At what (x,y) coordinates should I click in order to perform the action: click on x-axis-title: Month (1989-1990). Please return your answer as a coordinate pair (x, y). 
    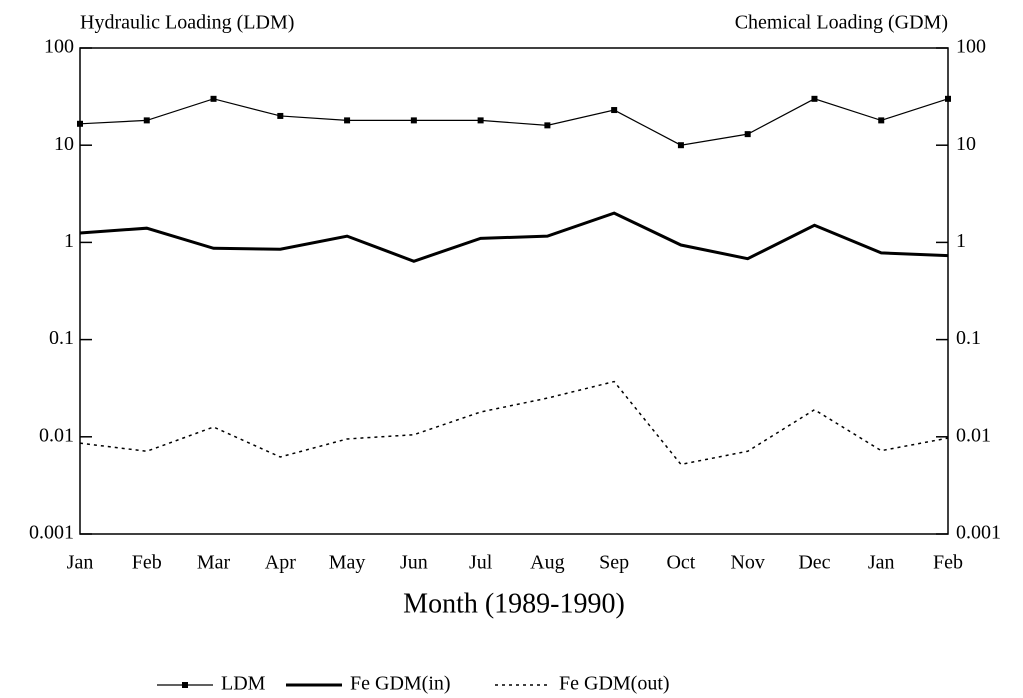
    Looking at the image, I should click on (514, 603).